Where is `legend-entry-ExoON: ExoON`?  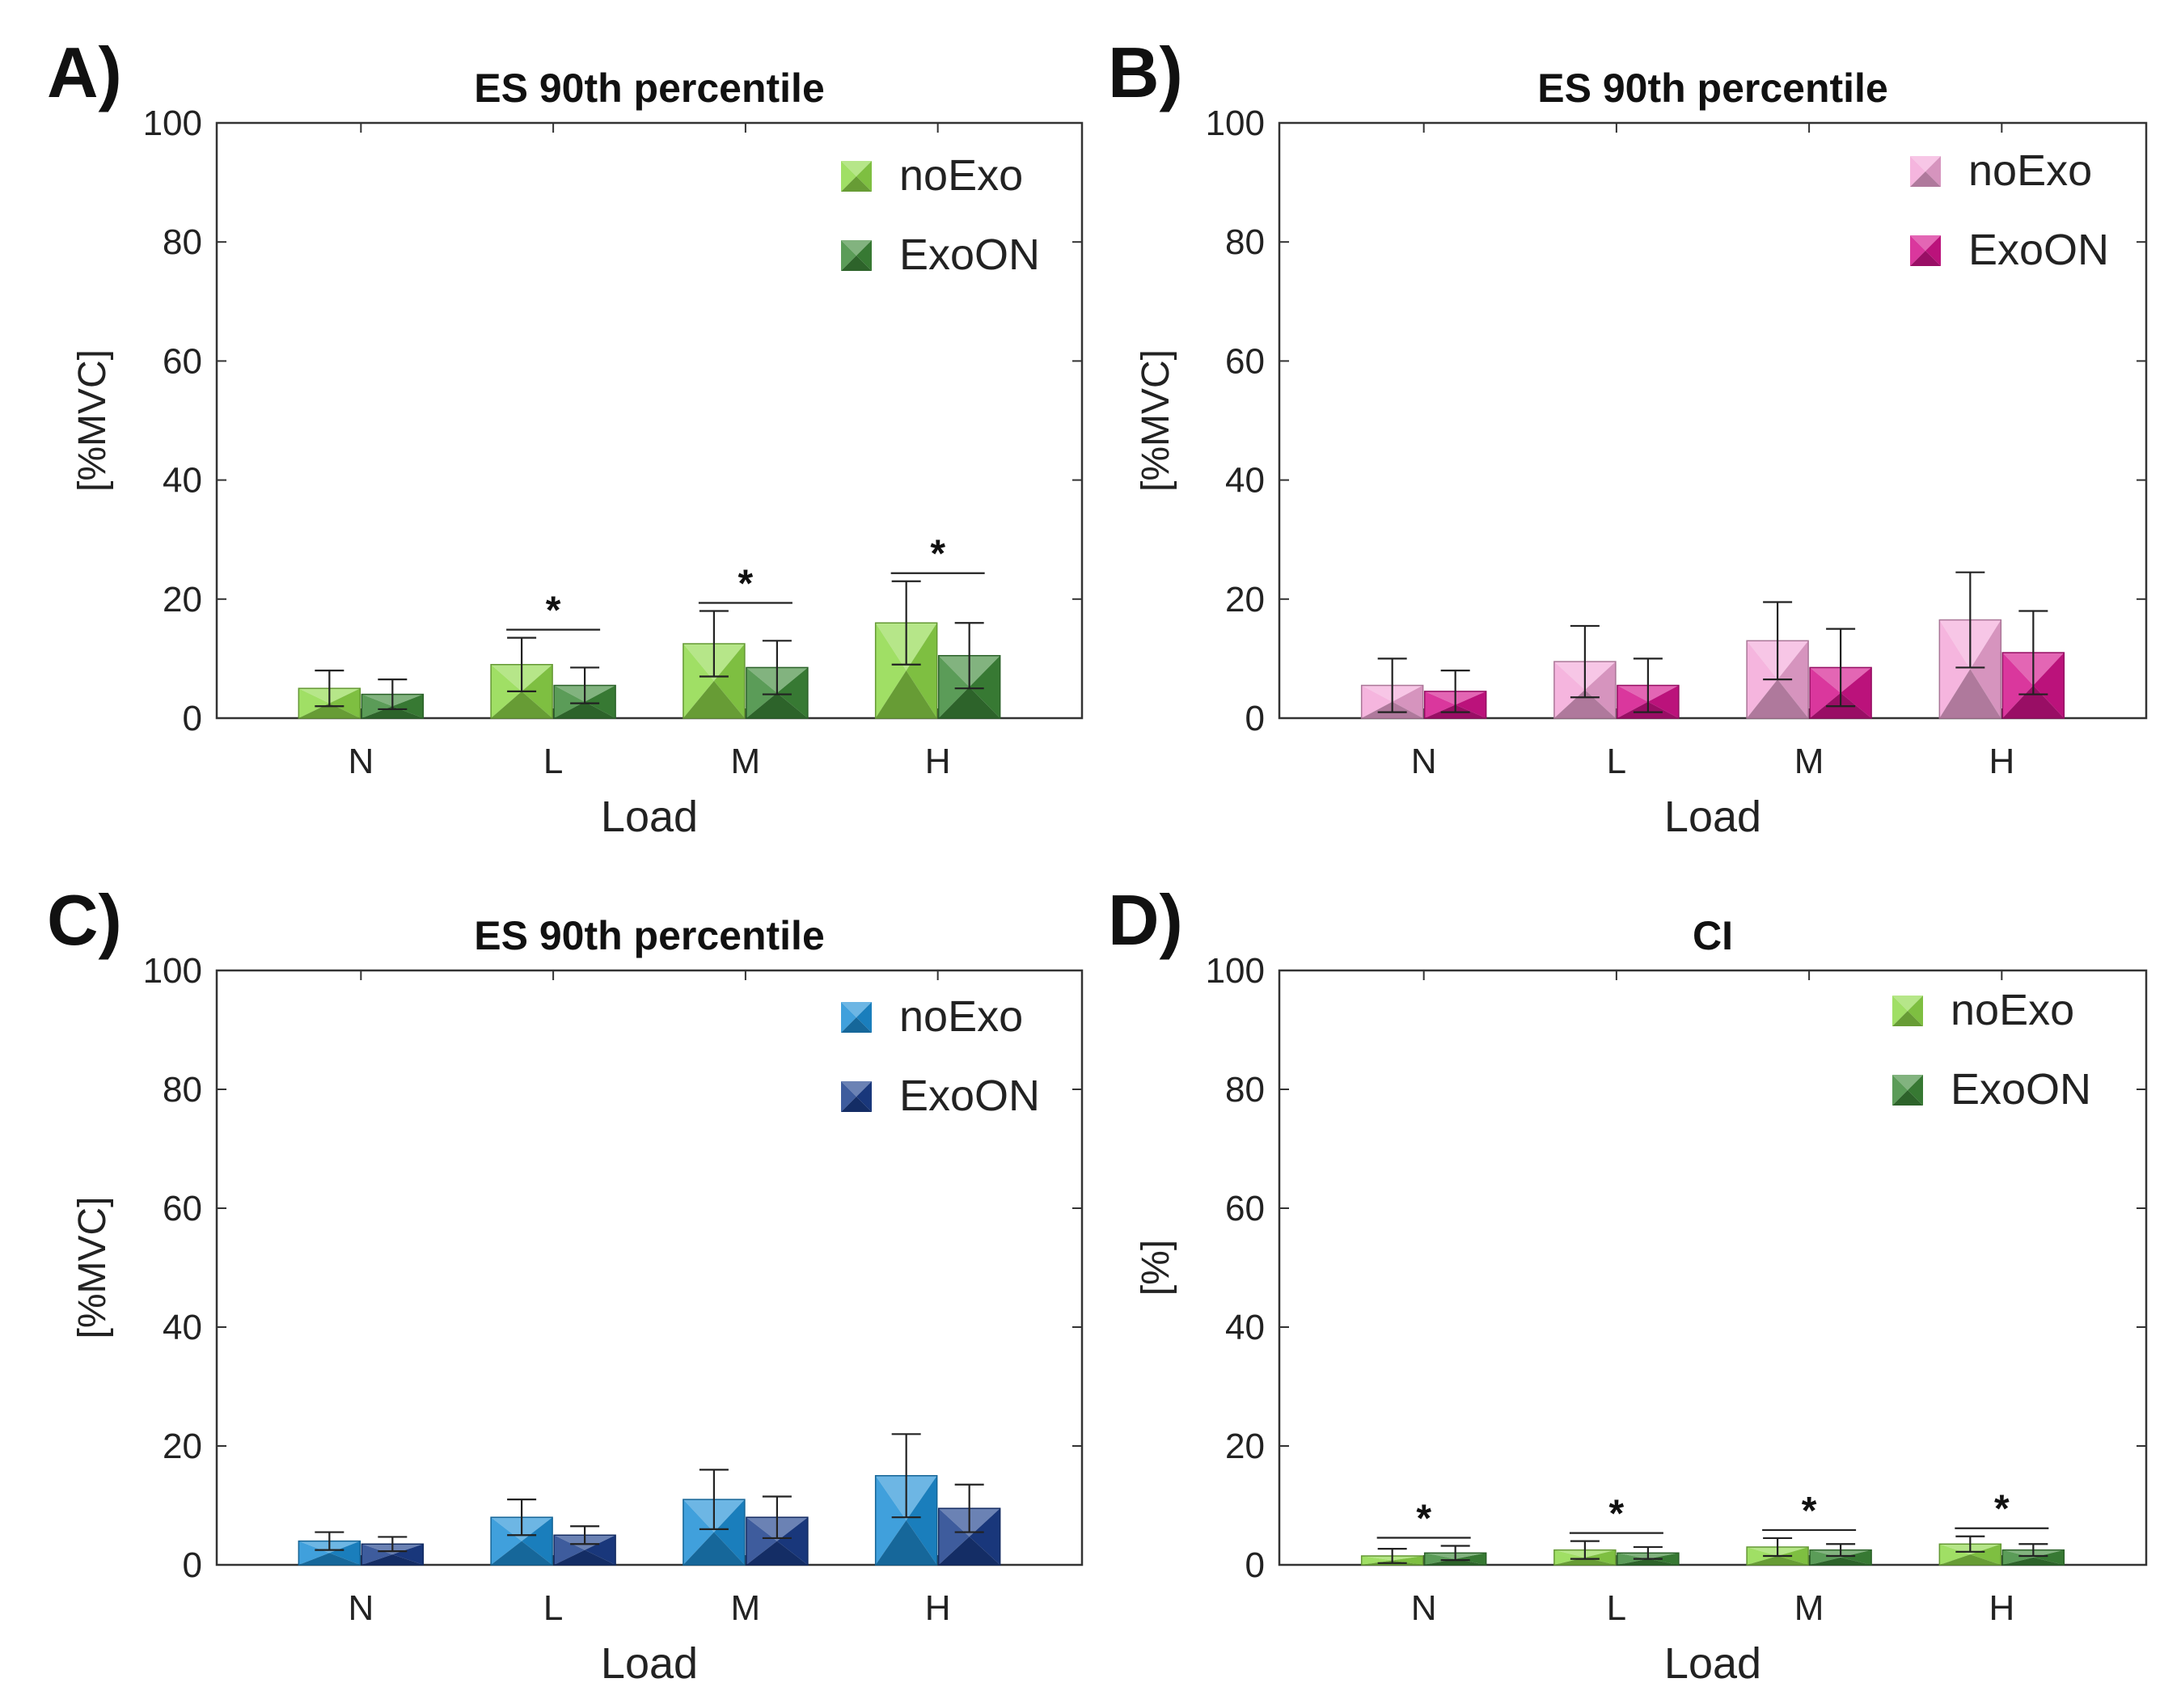
legend-entry-ExoON: ExoON is located at coordinates (941, 255).